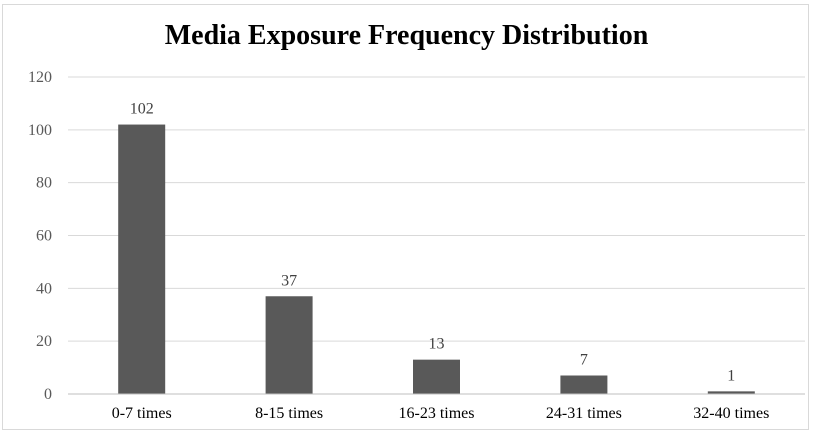  I want to click on x-tick-label: 8-15 times, so click(289, 413).